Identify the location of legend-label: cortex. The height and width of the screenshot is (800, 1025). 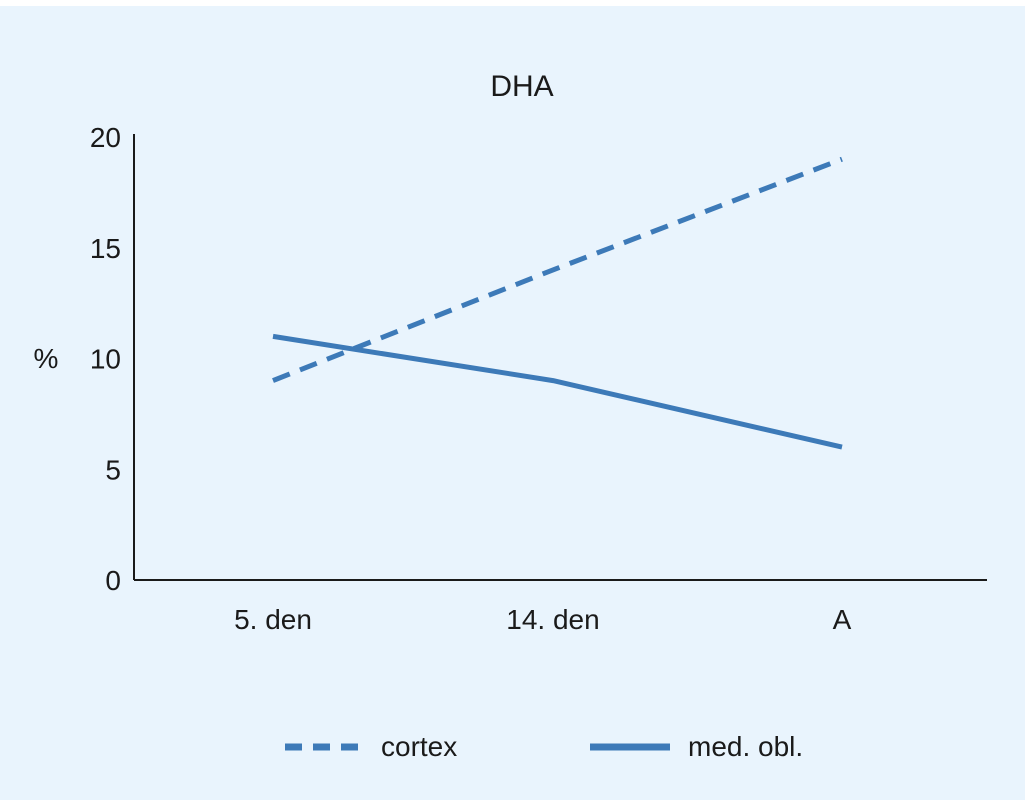
(419, 746).